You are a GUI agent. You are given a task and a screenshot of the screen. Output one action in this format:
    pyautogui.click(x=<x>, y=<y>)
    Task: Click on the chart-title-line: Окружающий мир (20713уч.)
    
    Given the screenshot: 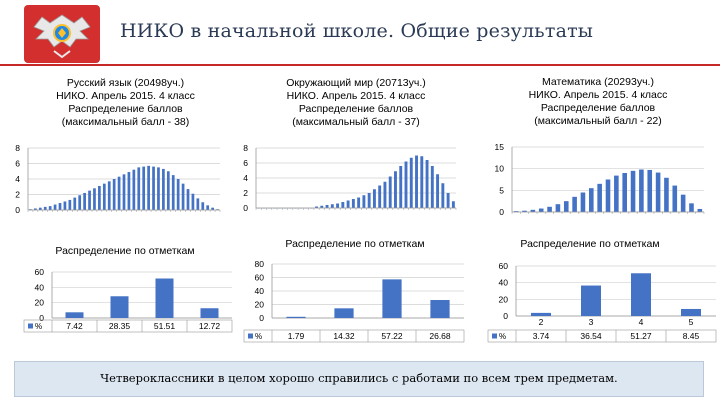 What is the action you would take?
    pyautogui.click(x=356, y=83)
    